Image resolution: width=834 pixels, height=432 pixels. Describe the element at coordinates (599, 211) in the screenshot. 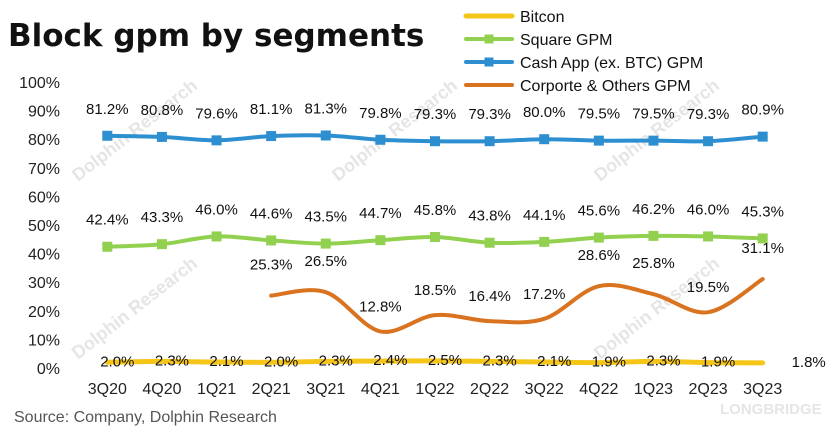

I see `data-label-square-gpm: 45.6%` at that location.